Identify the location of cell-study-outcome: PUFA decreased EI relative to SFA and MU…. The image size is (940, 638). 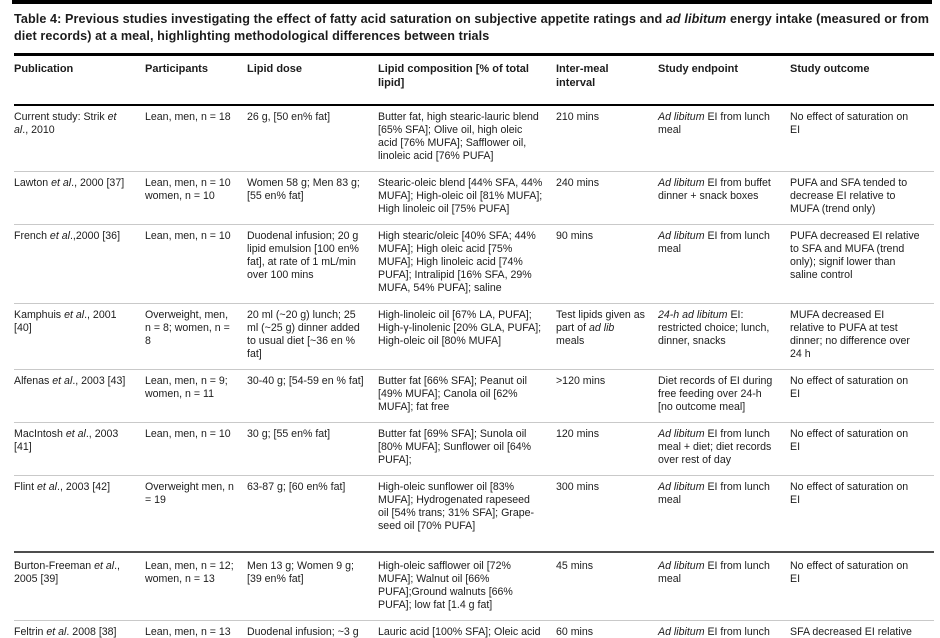
(862, 263).